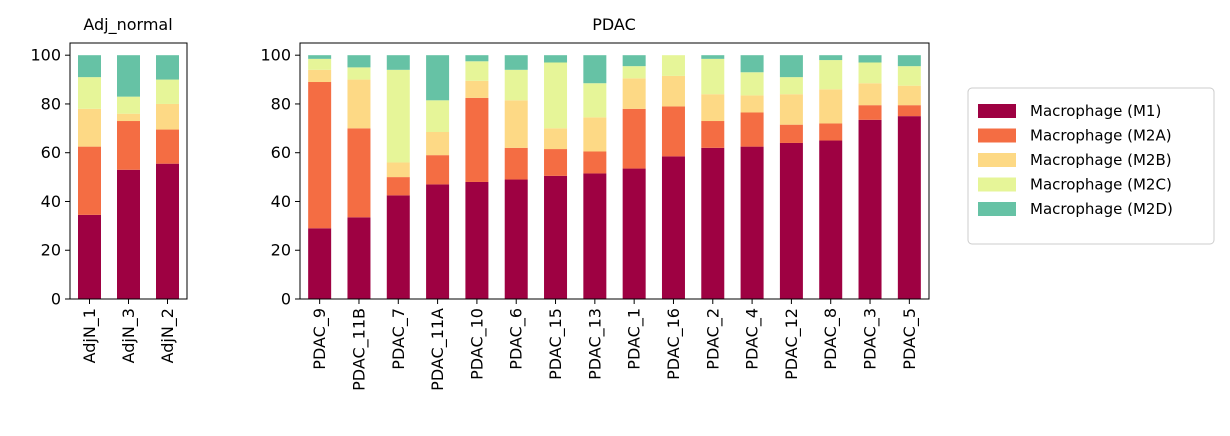  I want to click on bar-segment-pdac-PDAC_11B-Macrophage-M2D, so click(359, 61).